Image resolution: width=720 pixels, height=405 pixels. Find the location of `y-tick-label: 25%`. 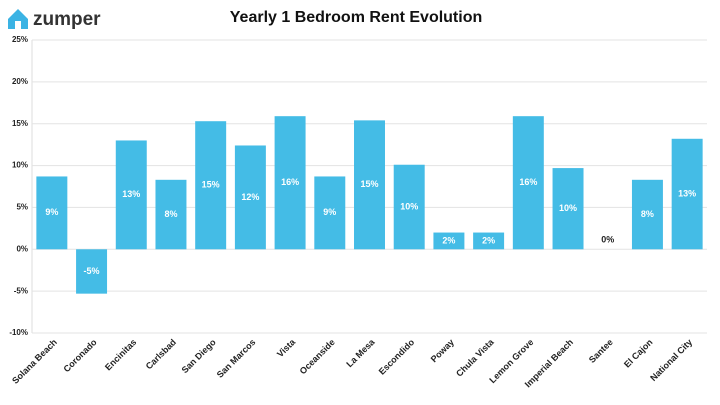

y-tick-label: 25% is located at coordinates (20, 39).